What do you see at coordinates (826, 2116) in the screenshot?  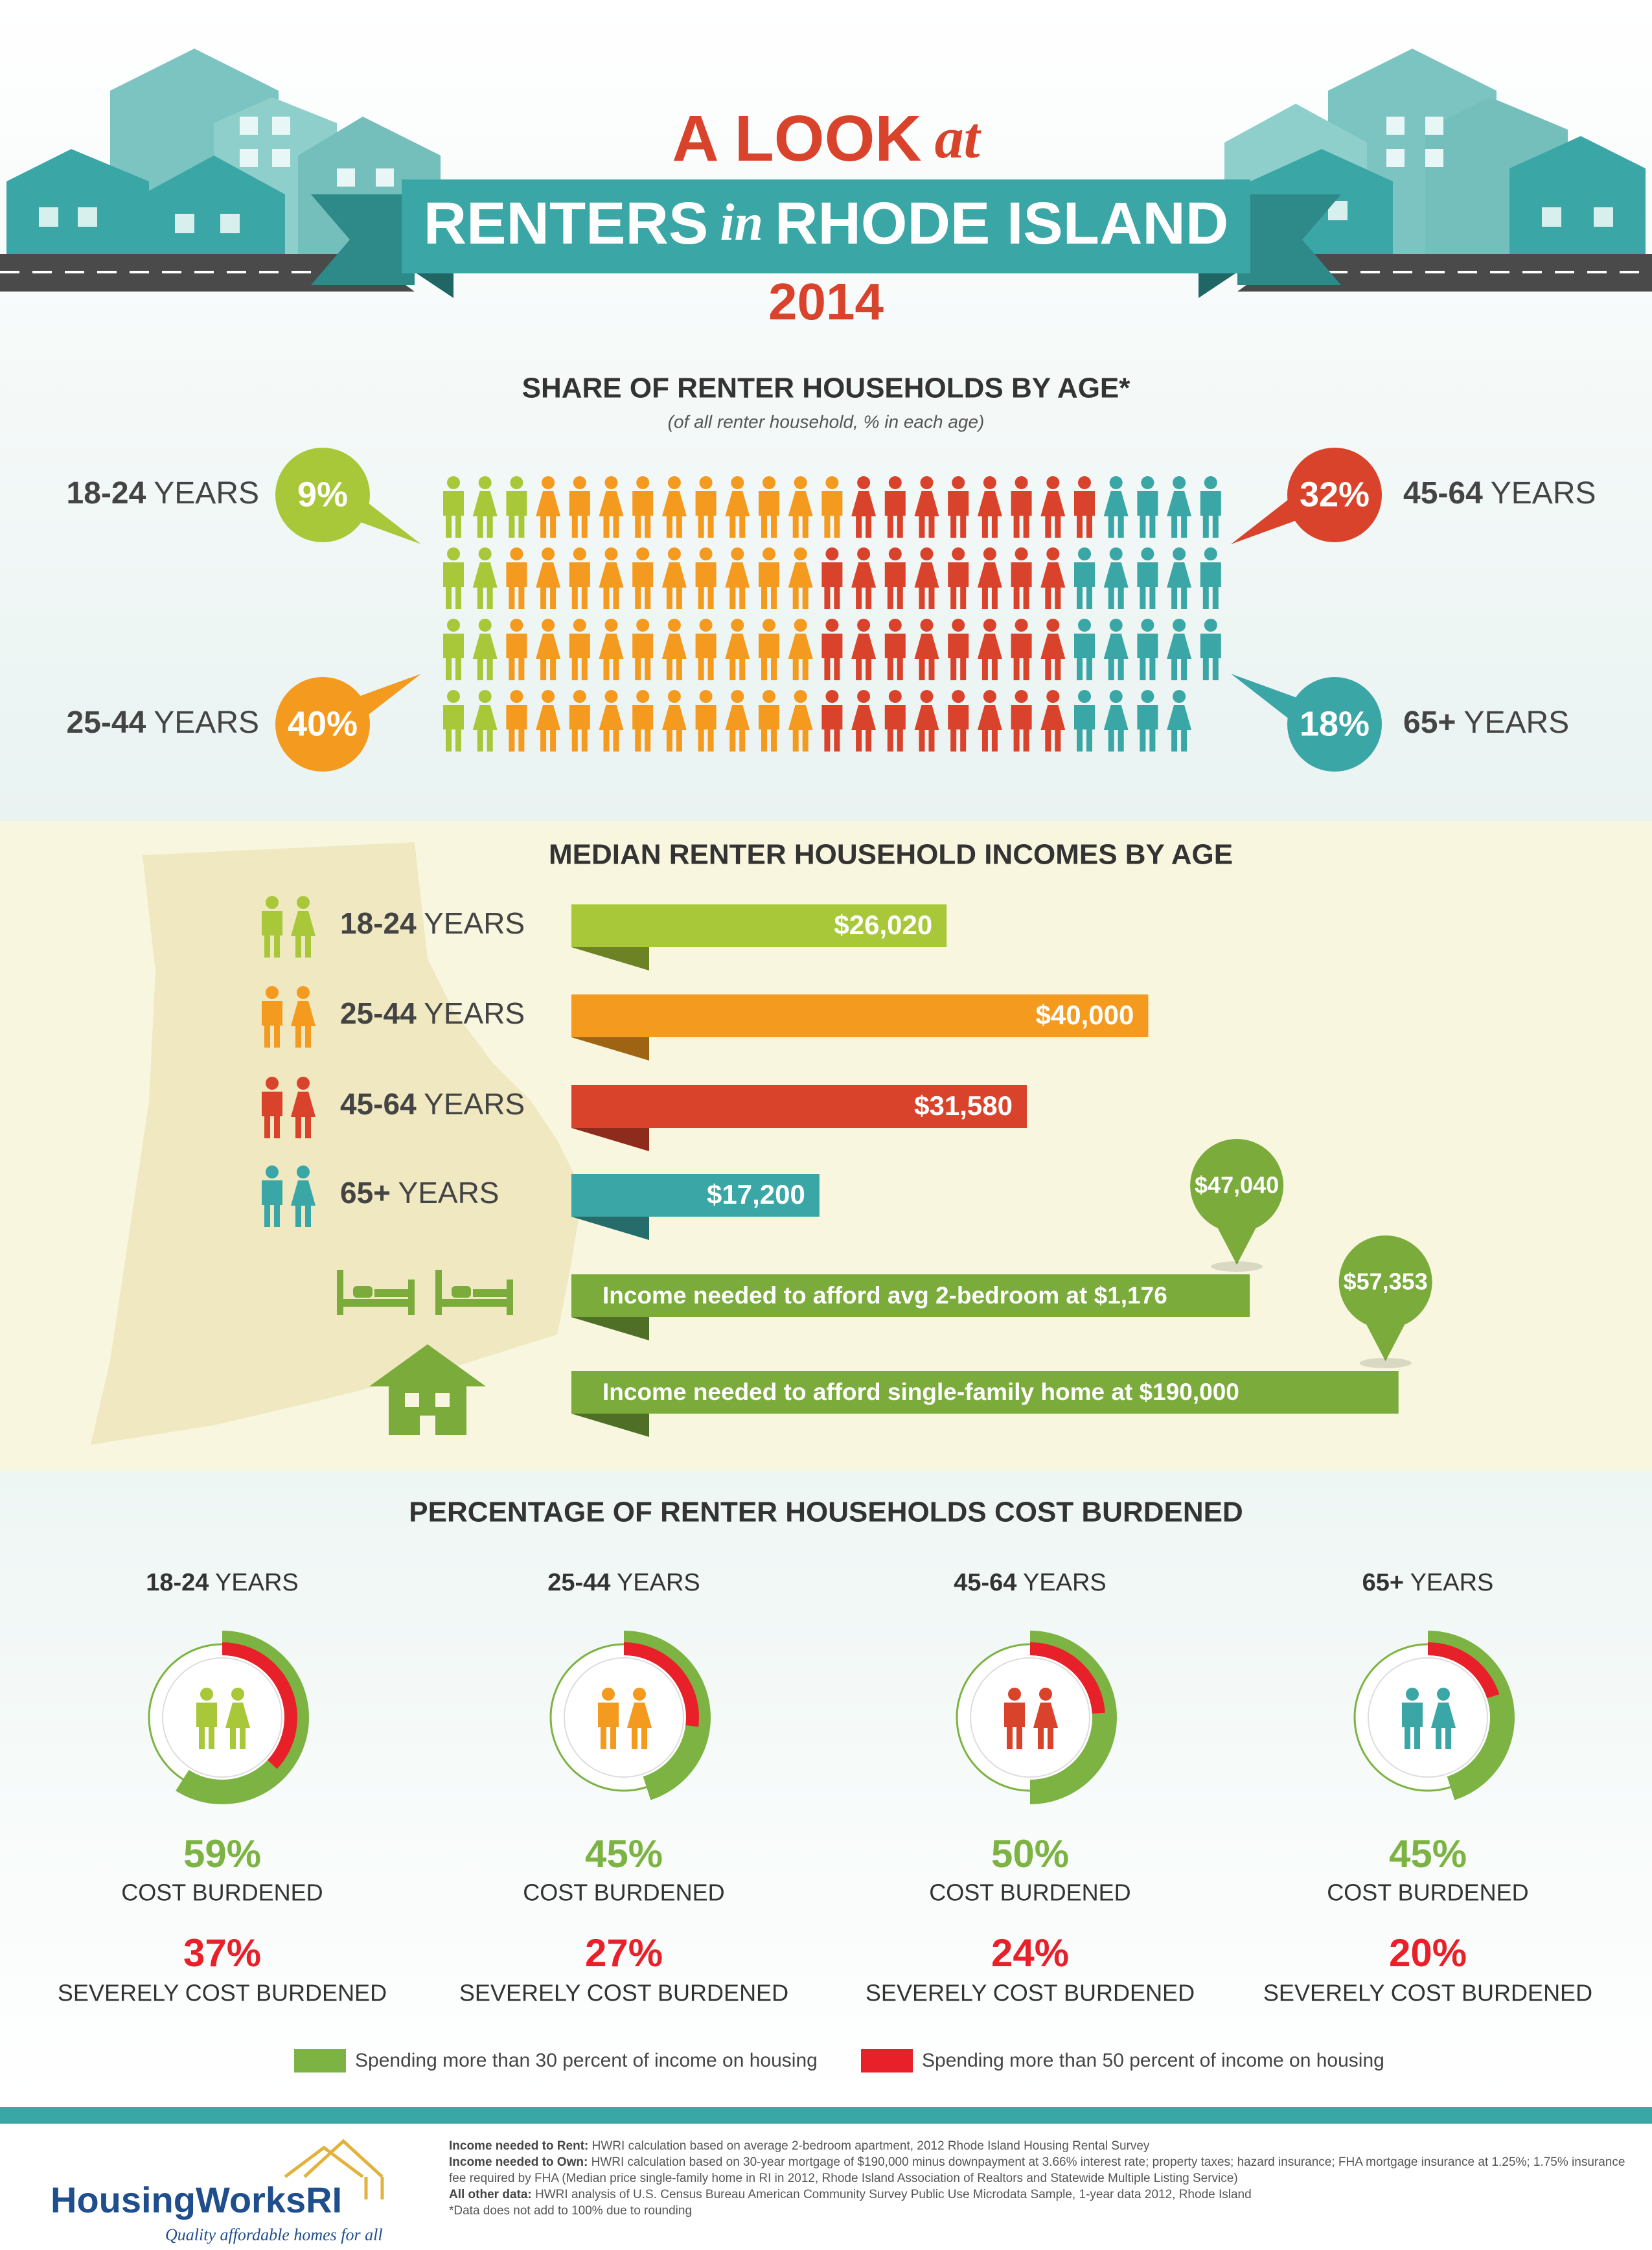 I see `divider` at bounding box center [826, 2116].